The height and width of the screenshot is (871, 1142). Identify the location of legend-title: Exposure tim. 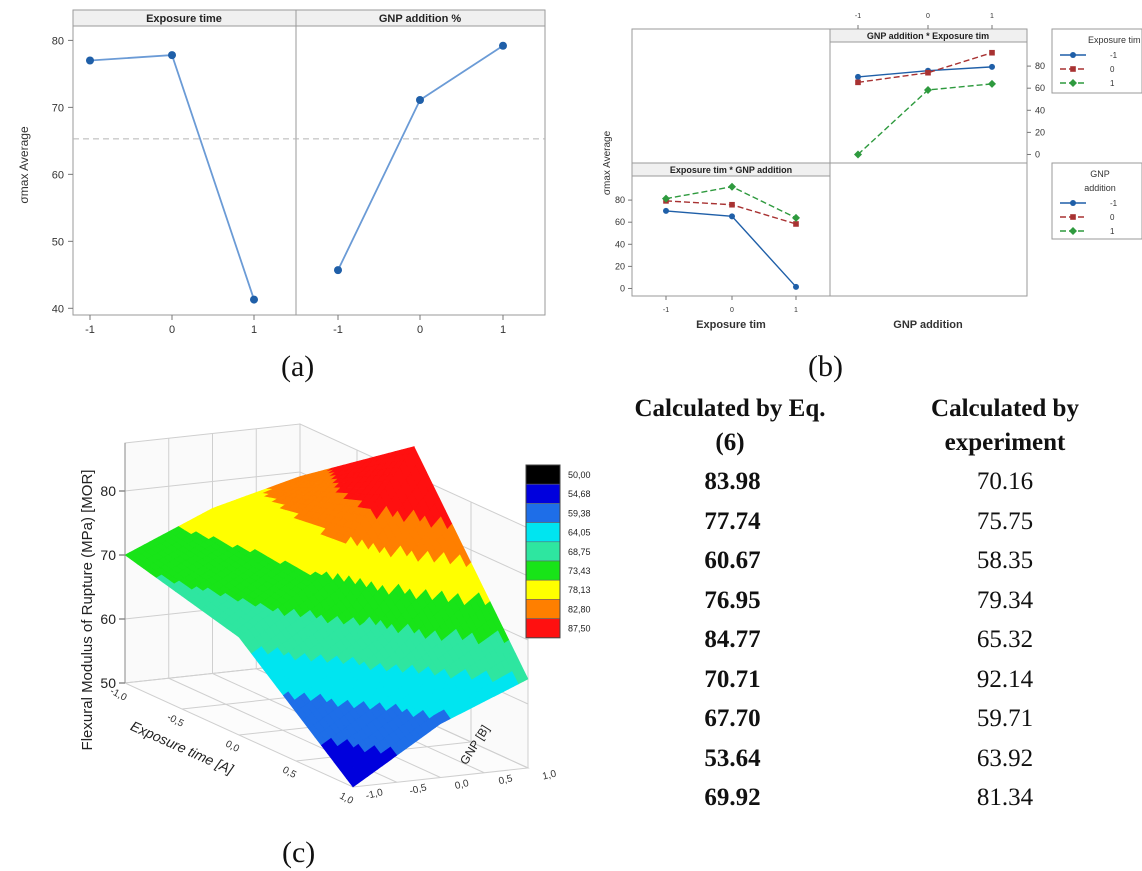
(1114, 40).